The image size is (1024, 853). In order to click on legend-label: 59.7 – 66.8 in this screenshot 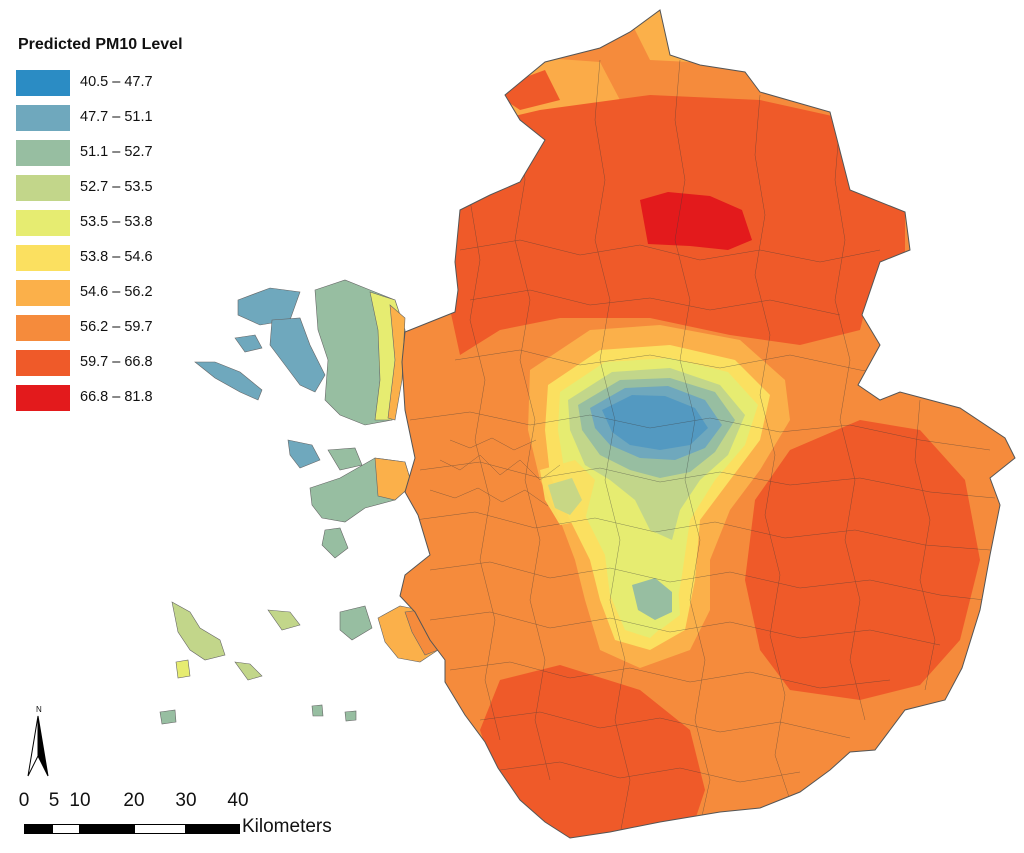, I will do `click(116, 362)`.